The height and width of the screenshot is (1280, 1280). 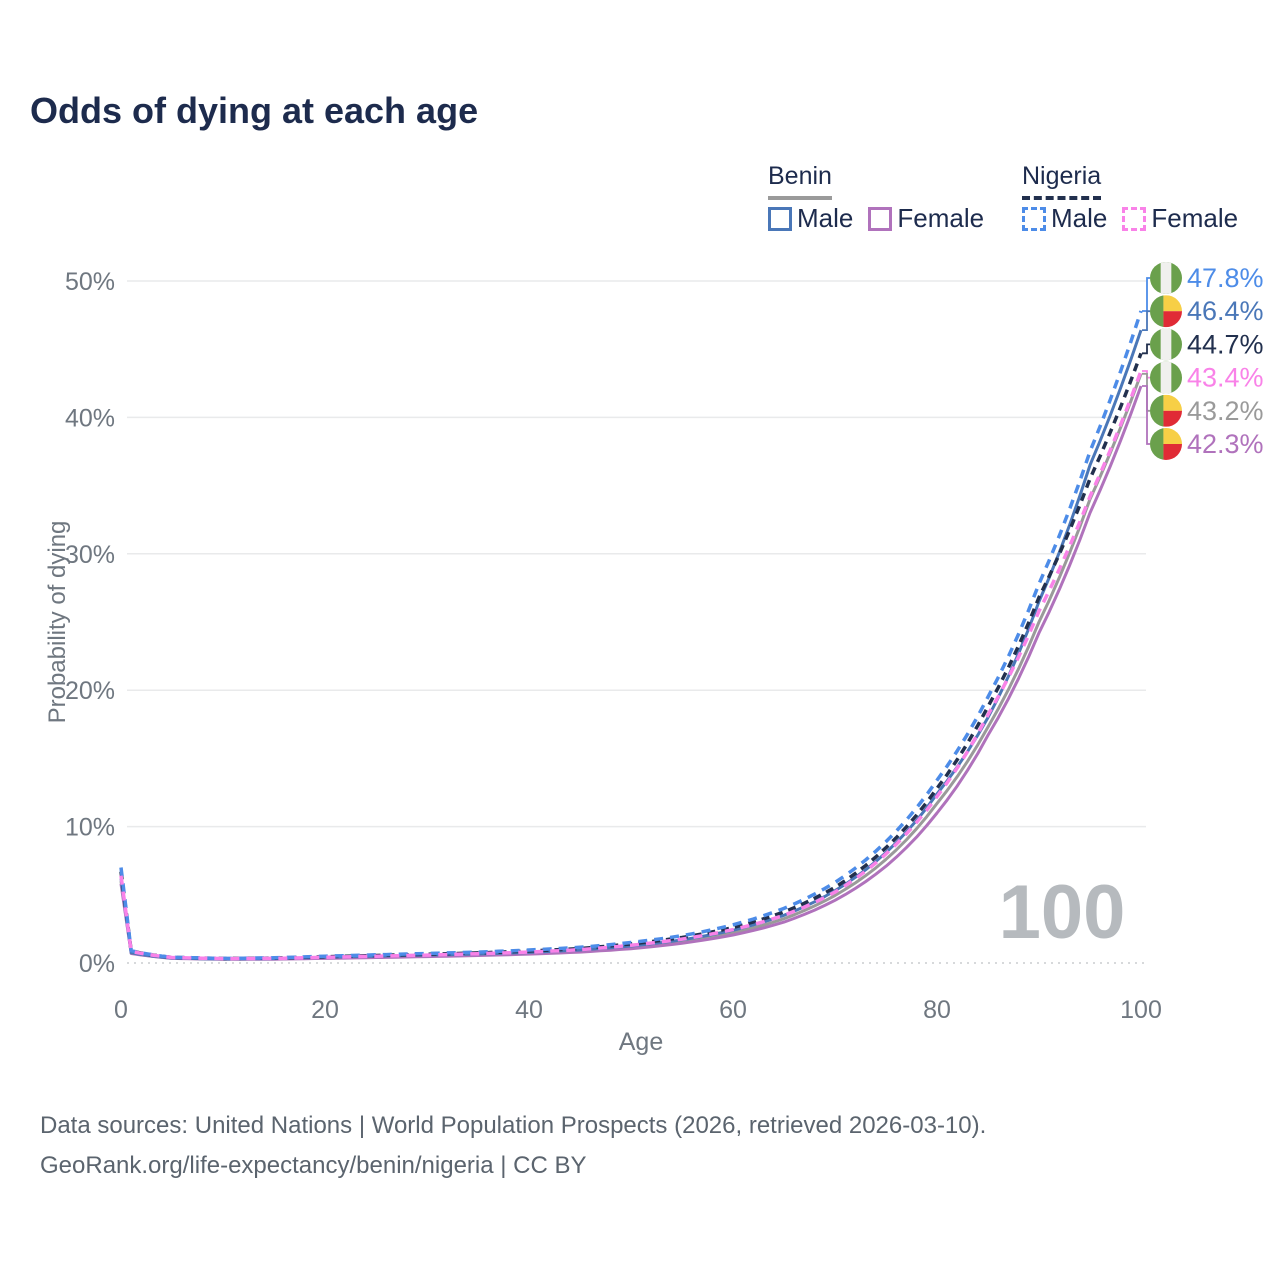 I want to click on legend-nigeria-male: Male, so click(x=1064, y=218).